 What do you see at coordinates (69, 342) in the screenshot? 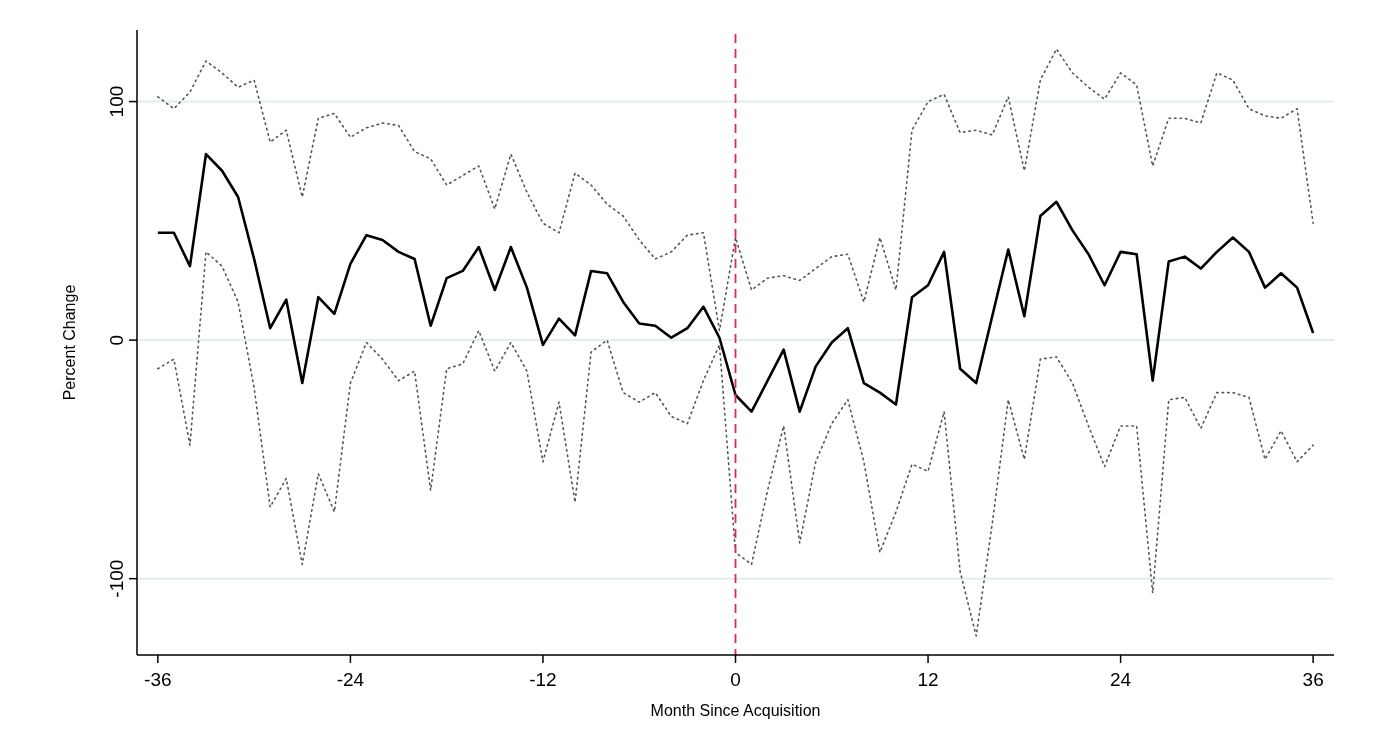
I see `y-axis-title: Percent Change` at bounding box center [69, 342].